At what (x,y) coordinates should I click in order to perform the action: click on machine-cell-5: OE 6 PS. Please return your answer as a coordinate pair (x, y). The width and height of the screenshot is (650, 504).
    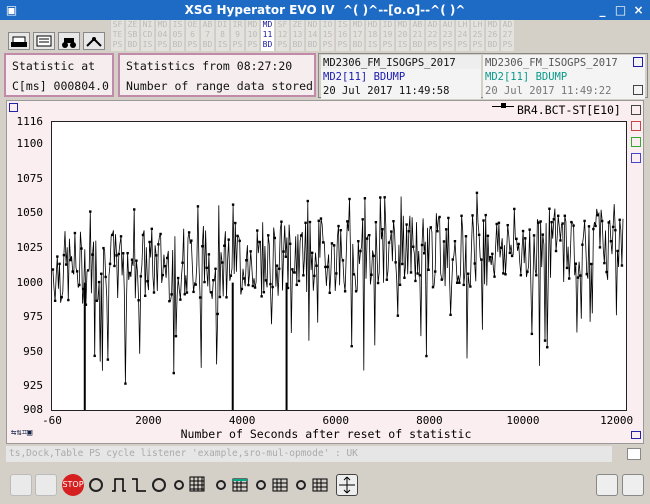
    Looking at the image, I should click on (192, 35).